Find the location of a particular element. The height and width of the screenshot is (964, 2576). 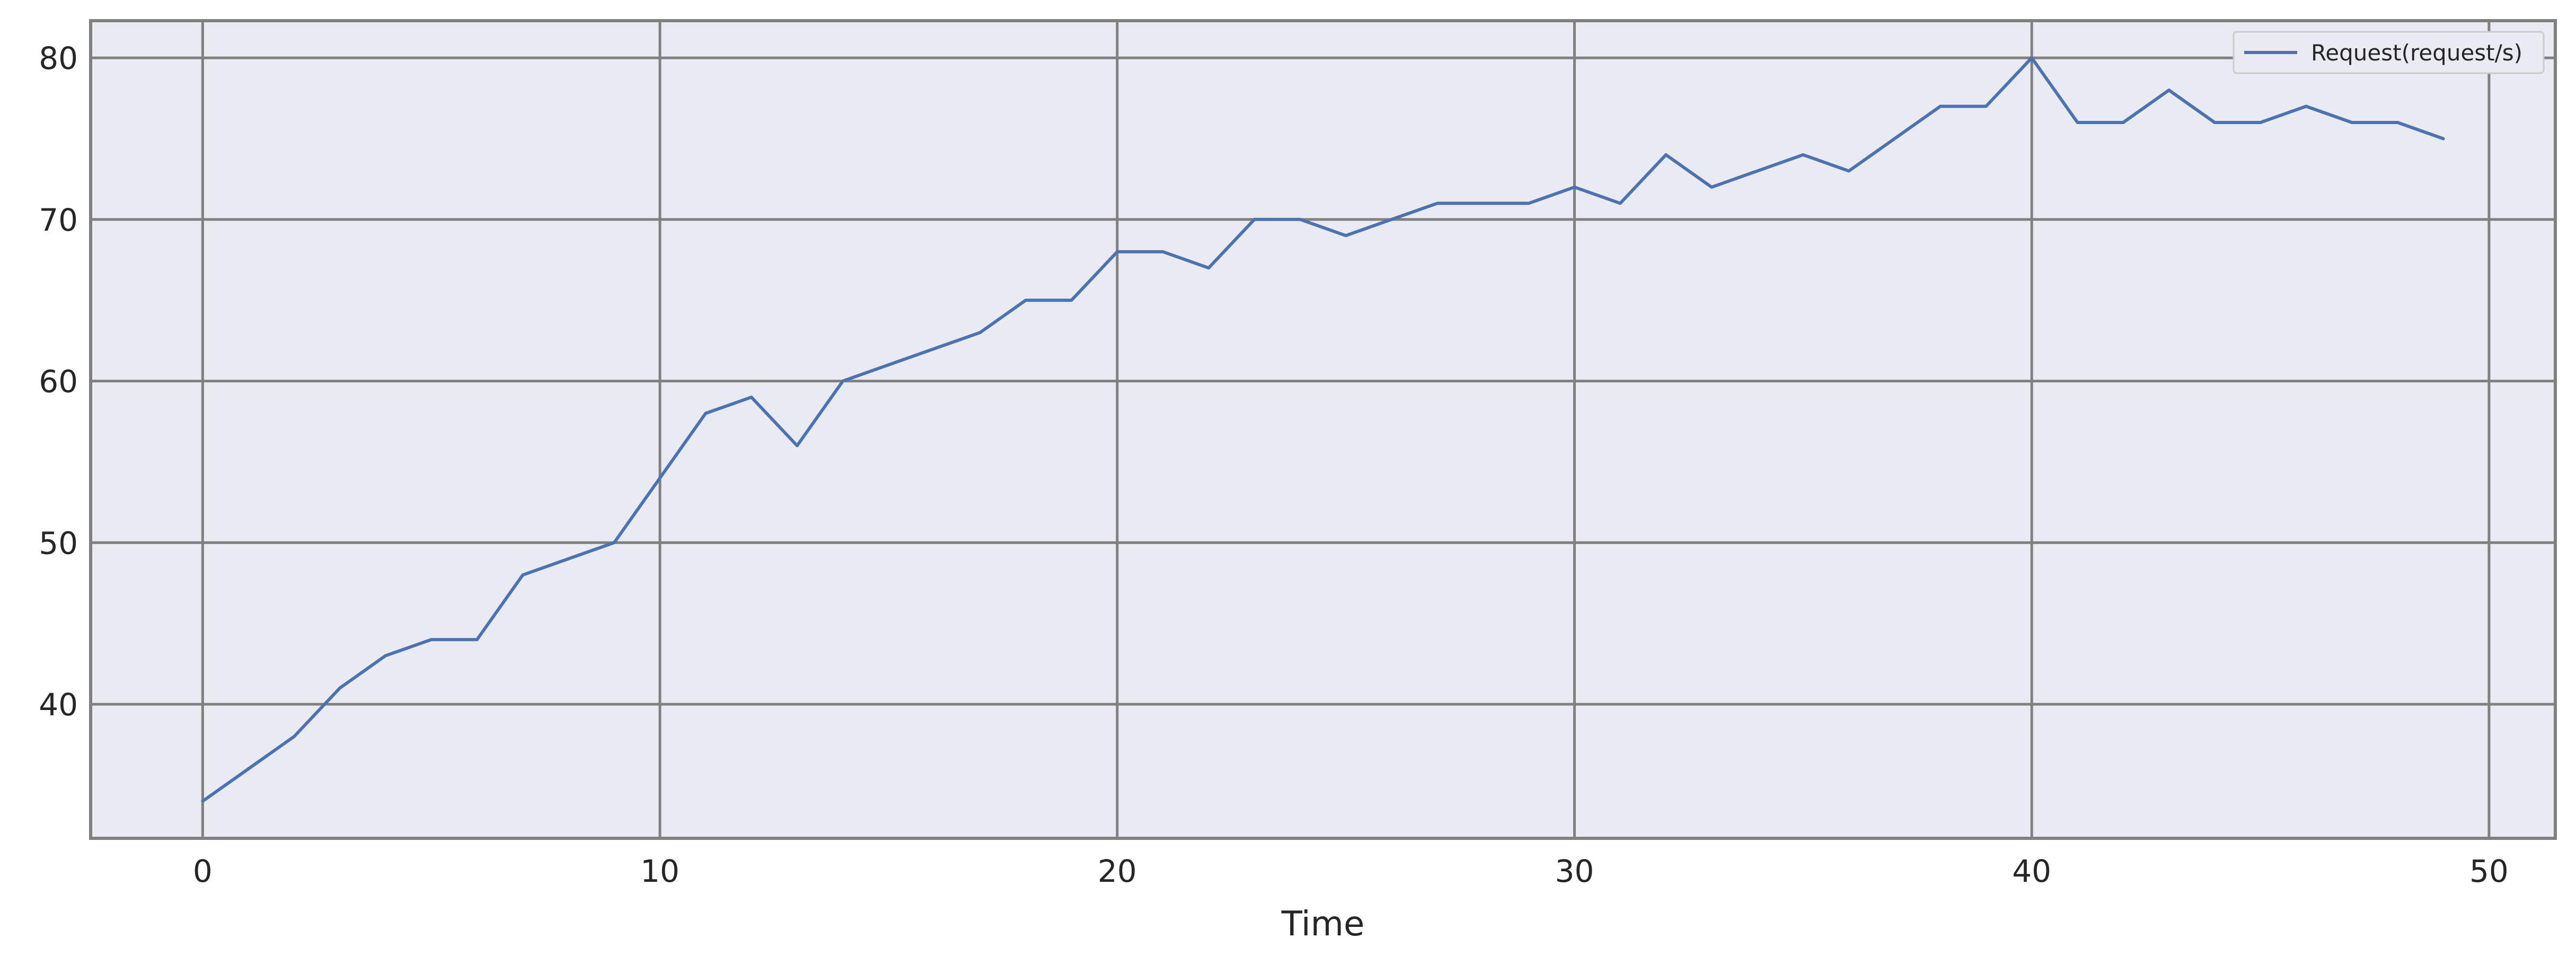

legend-box is located at coordinates (2389, 52).